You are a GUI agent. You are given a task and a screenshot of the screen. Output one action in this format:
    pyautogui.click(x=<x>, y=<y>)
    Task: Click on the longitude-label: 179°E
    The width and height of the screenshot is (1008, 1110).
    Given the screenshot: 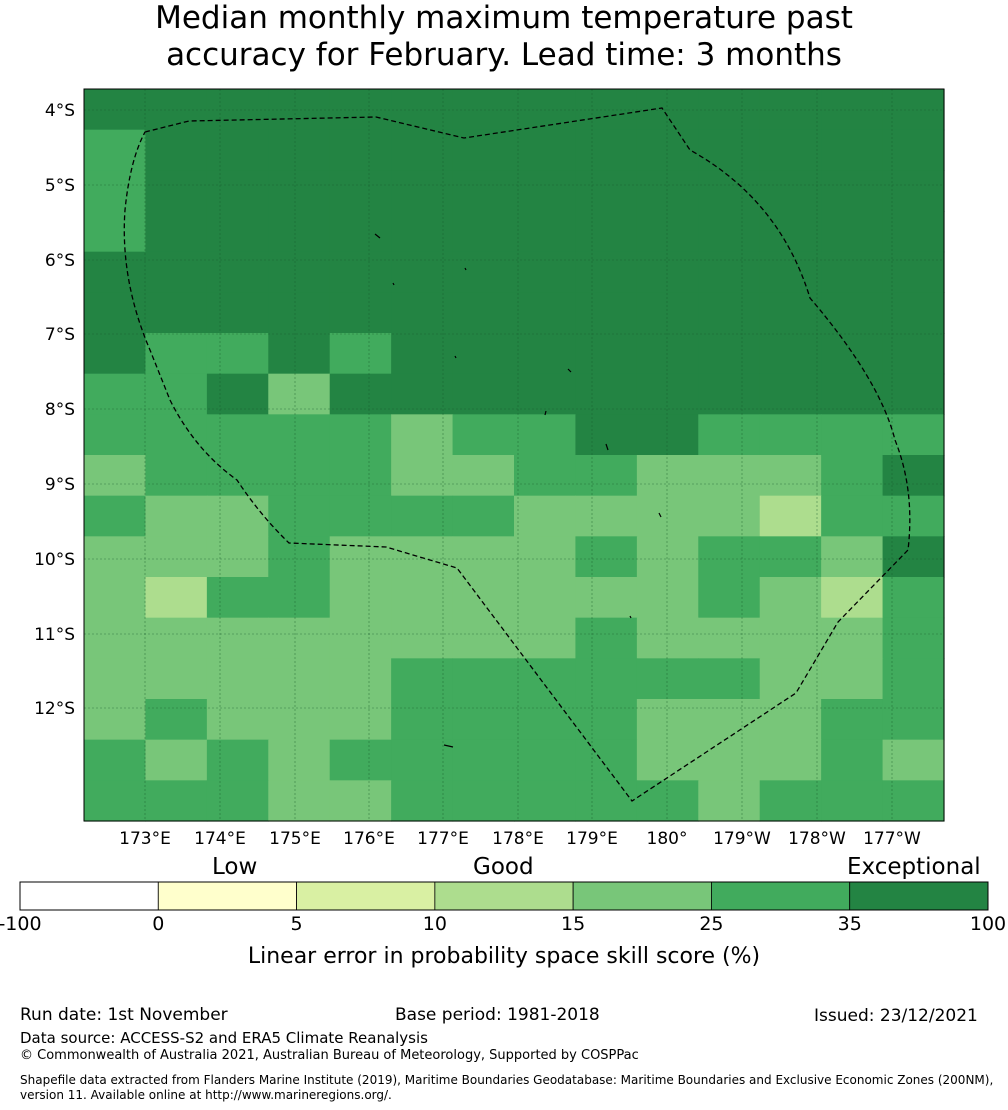 What is the action you would take?
    pyautogui.click(x=592, y=839)
    